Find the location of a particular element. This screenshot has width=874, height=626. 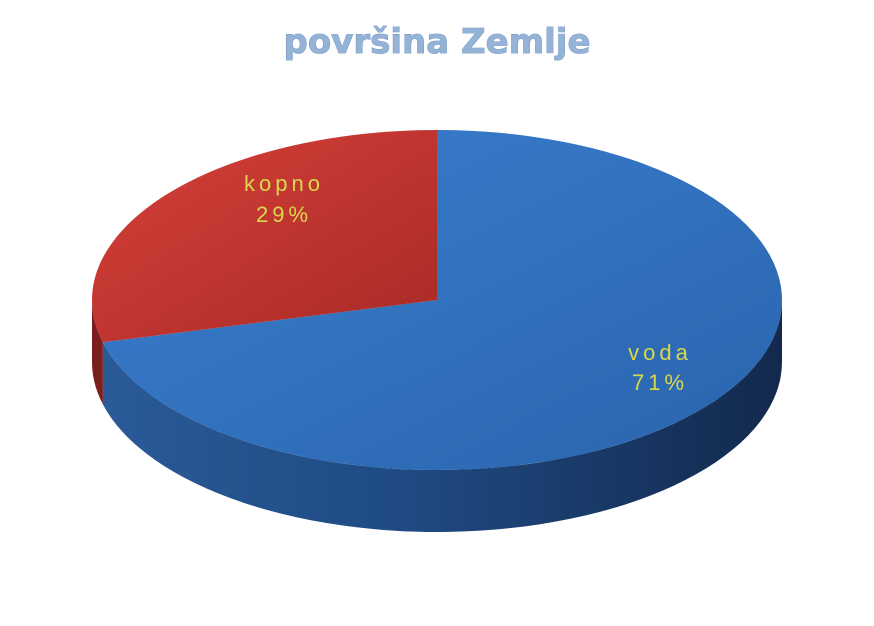

slice-label-kopno: kopno is located at coordinates (284, 183).